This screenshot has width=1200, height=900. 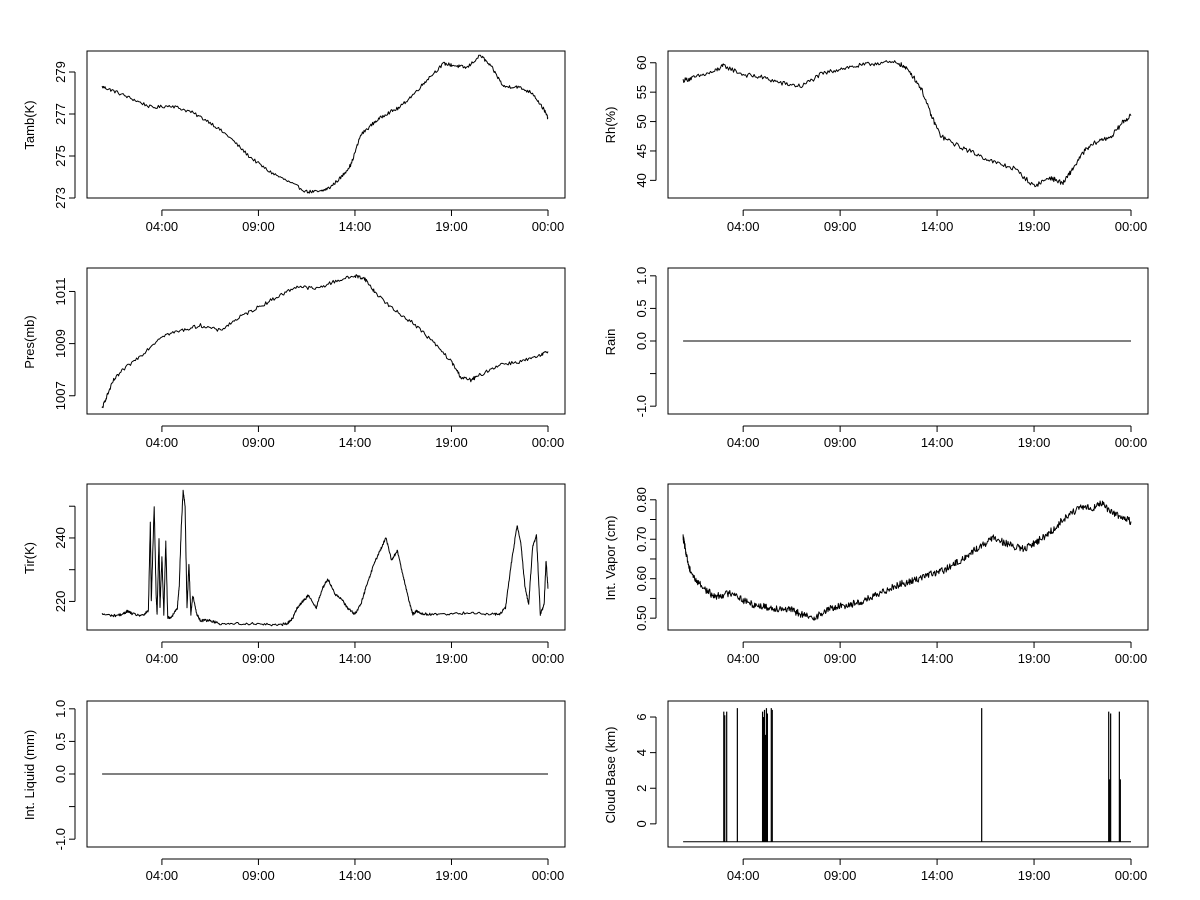 What do you see at coordinates (60, 291) in the screenshot?
I see `y-tick-label: 1011` at bounding box center [60, 291].